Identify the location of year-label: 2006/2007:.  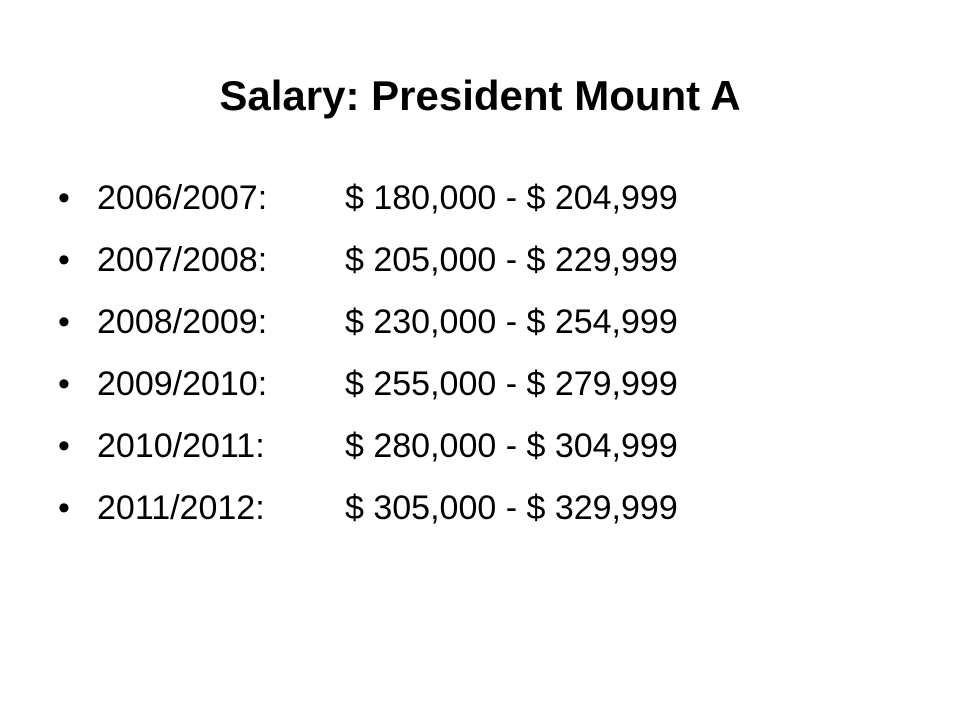
(182, 198).